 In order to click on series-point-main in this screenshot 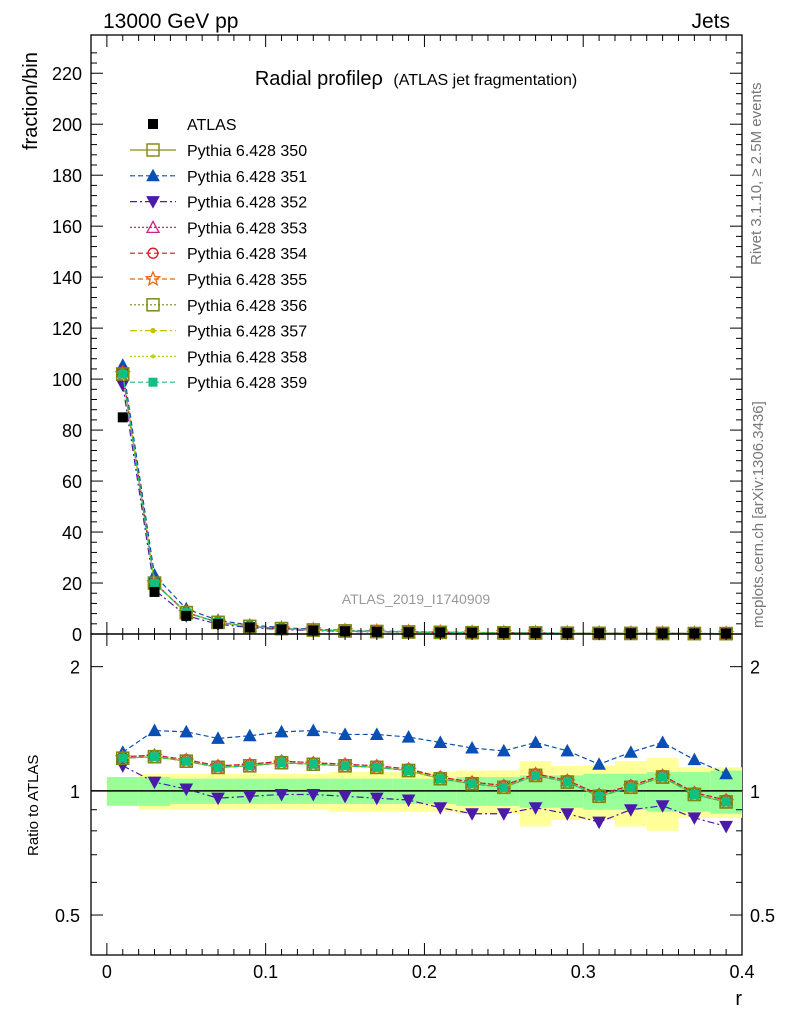, I will do `click(123, 374)`.